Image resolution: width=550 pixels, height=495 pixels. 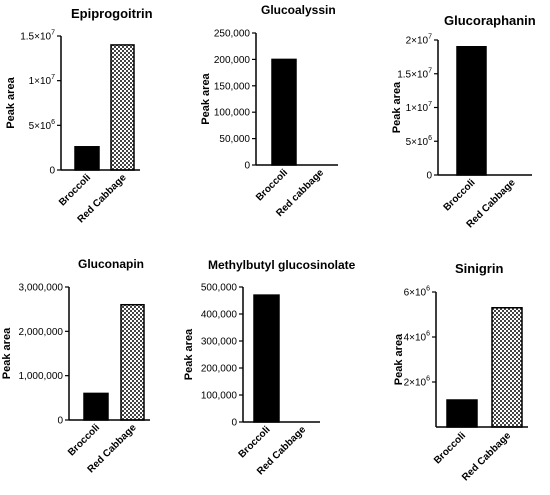 What do you see at coordinates (41, 288) in the screenshot?
I see `y-tick-label: 3,000,000` at bounding box center [41, 288].